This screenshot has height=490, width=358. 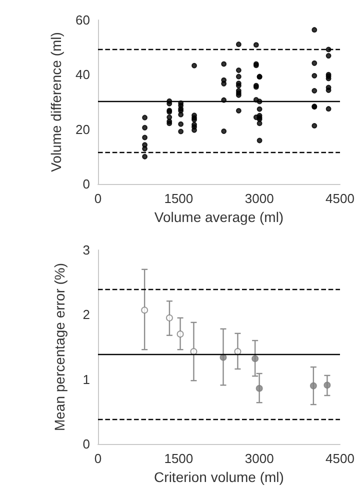 What do you see at coordinates (56, 102) in the screenshot?
I see `y-axis-title: Volume difference (ml)` at bounding box center [56, 102].